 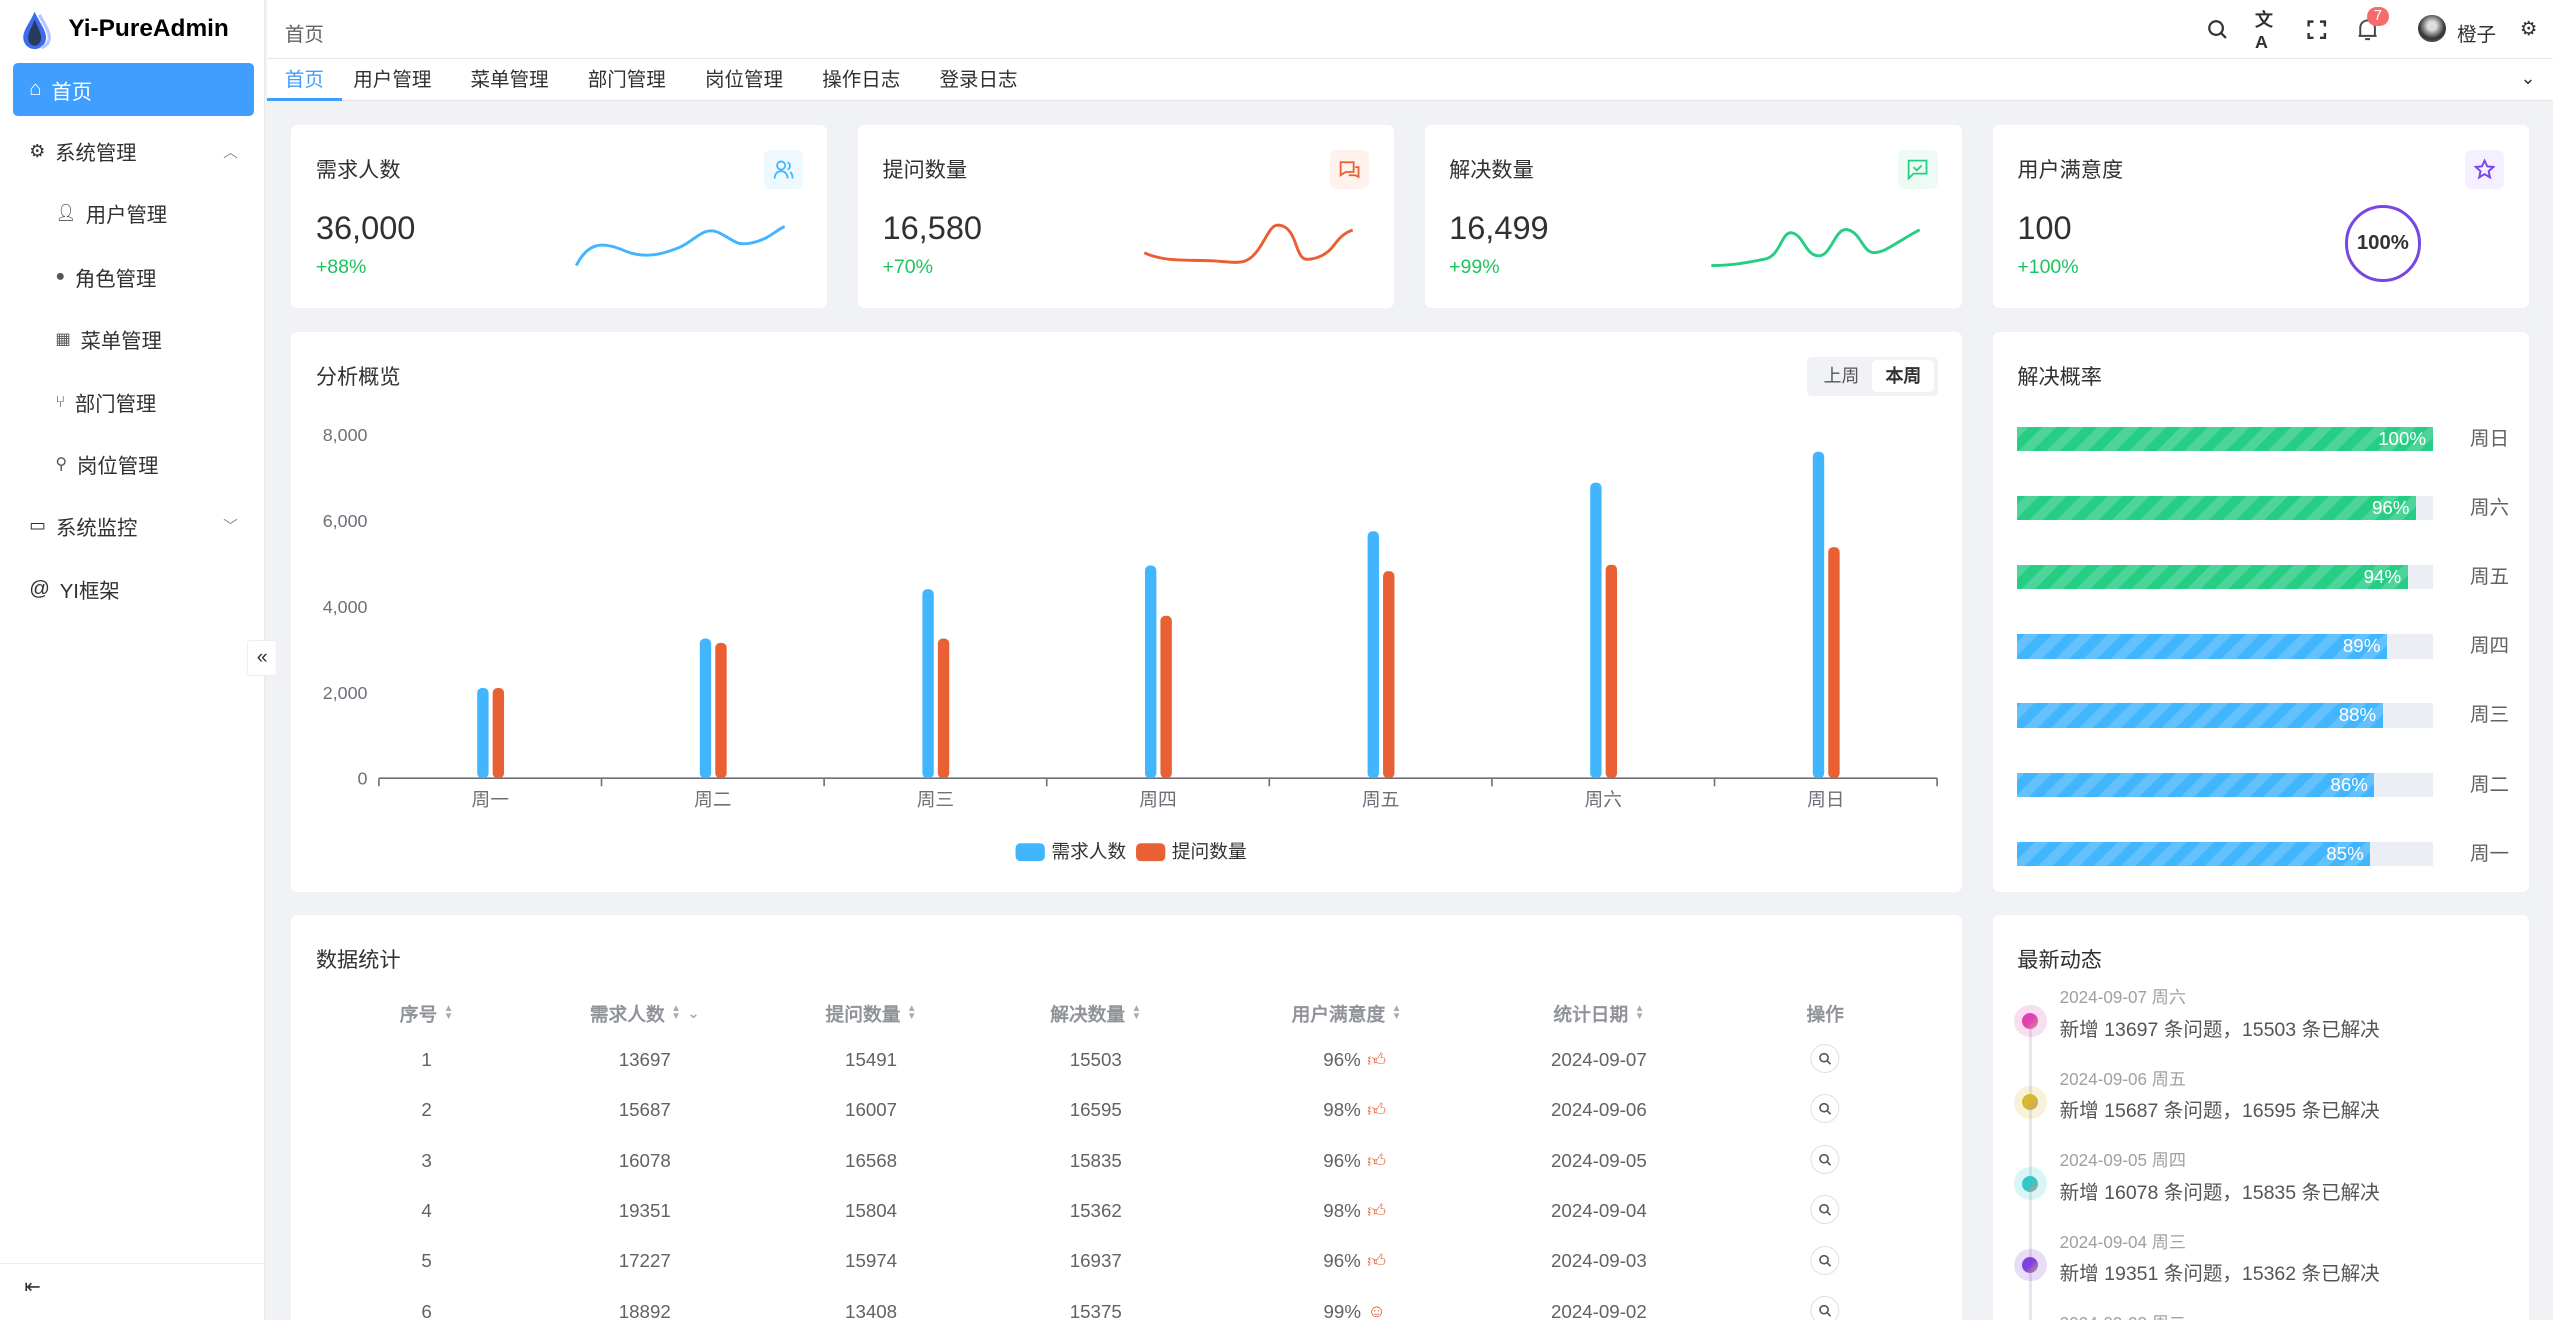 I want to click on sidebar-item-menus: ▦ 菜单管理, so click(x=133, y=339).